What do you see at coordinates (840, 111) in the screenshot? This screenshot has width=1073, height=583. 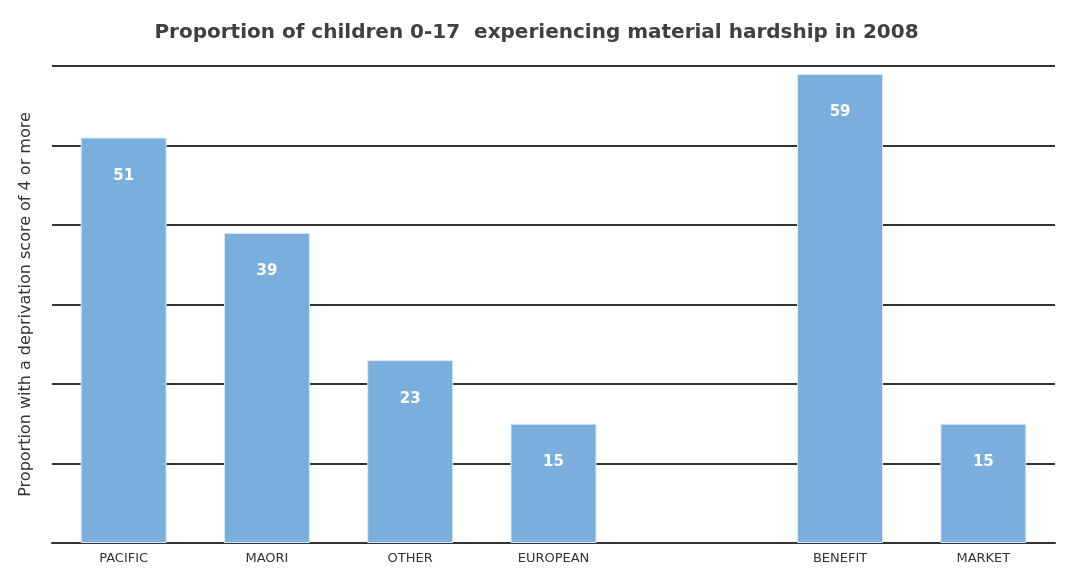 I see `data-label: 59` at bounding box center [840, 111].